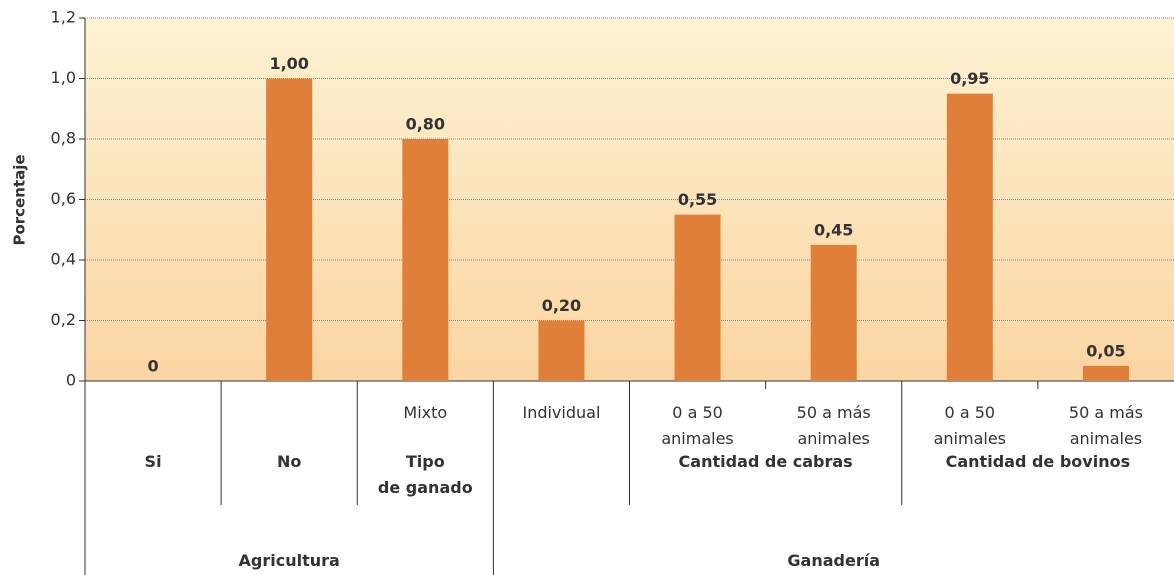  Describe the element at coordinates (561, 305) in the screenshot. I see `value-label: 0,20` at that location.